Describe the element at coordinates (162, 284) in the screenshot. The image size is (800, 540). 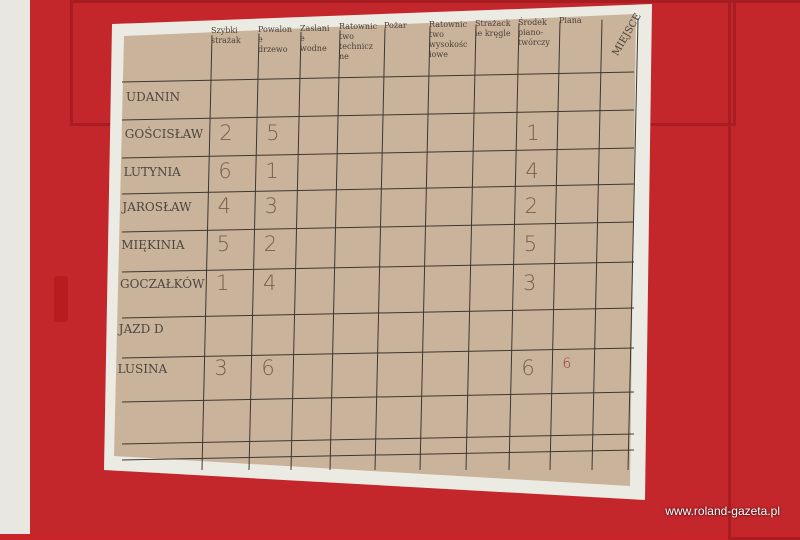
I see `team-name: GOCZAŁKÓW` at that location.